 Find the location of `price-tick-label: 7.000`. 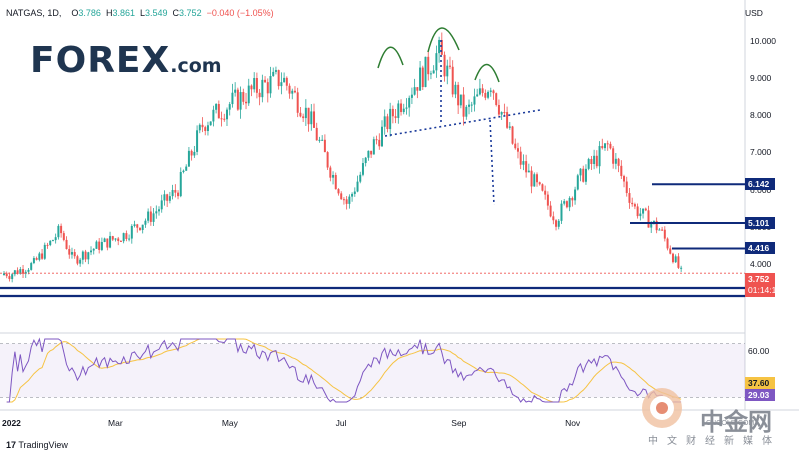

price-tick-label: 7.000 is located at coordinates (761, 152).